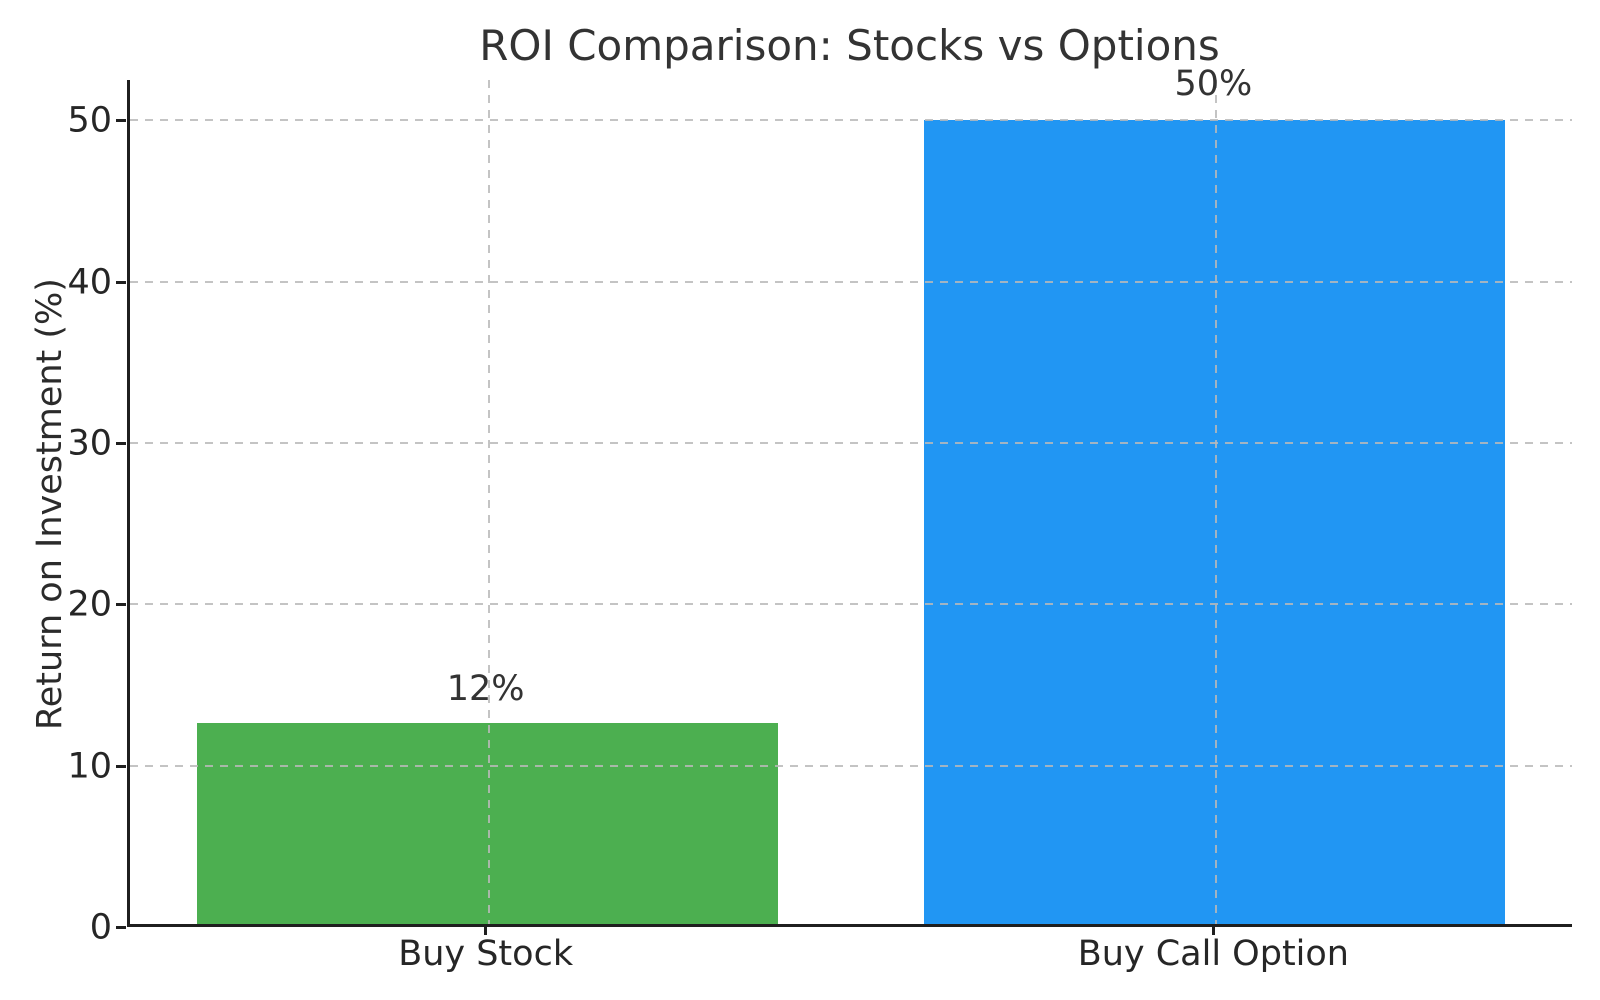 The width and height of the screenshot is (1600, 1000). What do you see at coordinates (89, 443) in the screenshot?
I see `y-tick-label-30: 30` at bounding box center [89, 443].